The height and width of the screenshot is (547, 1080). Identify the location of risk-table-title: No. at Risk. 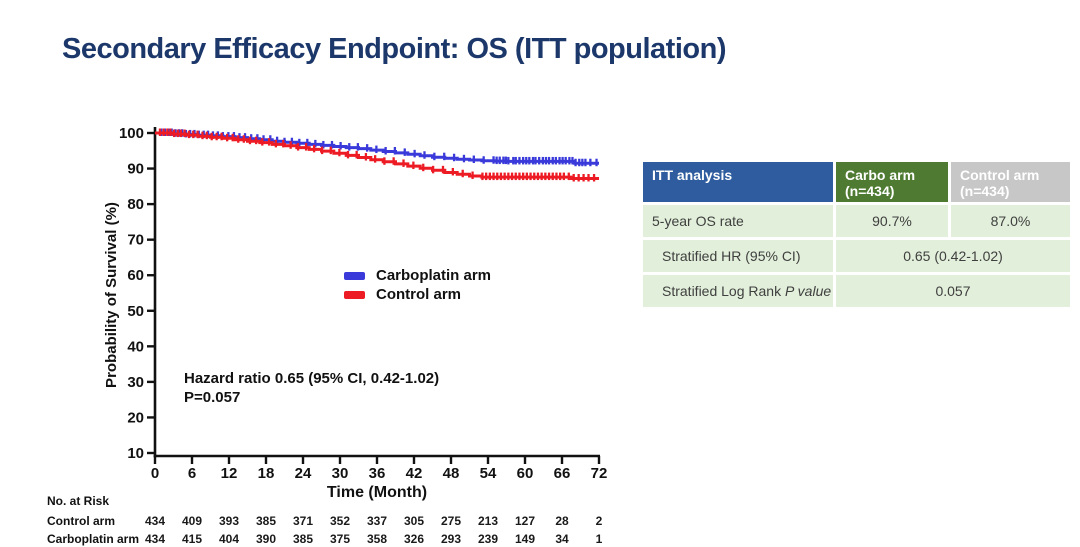
(78, 501).